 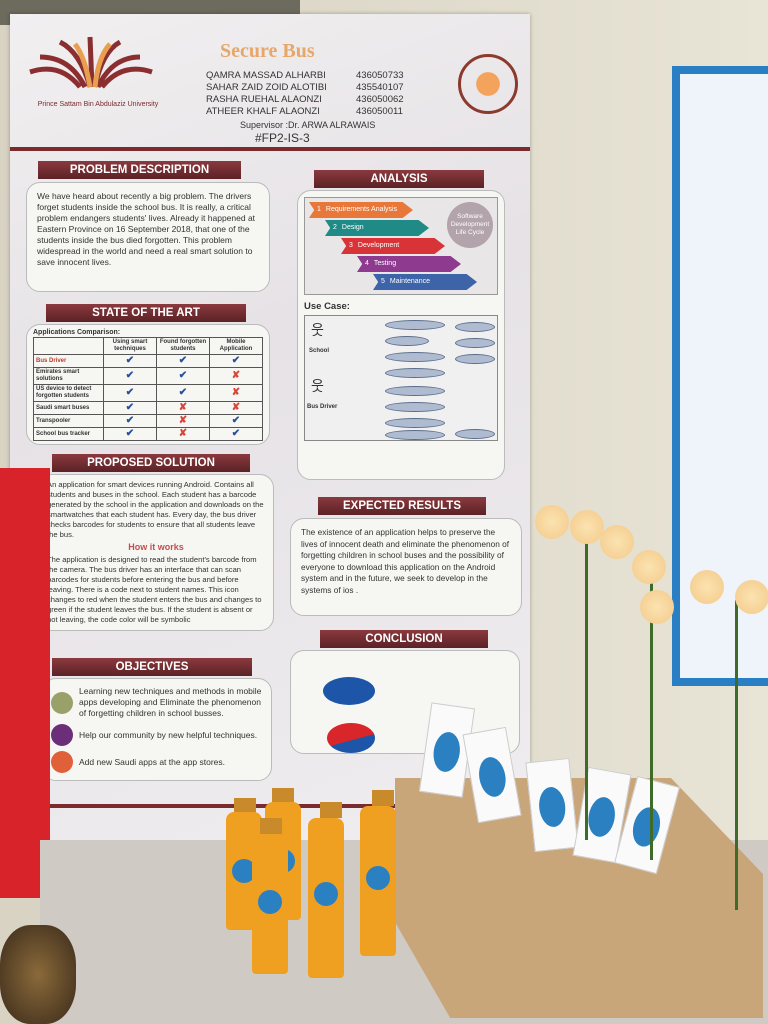 I want to click on row-label: Emirates smart solutions, so click(x=68, y=376).